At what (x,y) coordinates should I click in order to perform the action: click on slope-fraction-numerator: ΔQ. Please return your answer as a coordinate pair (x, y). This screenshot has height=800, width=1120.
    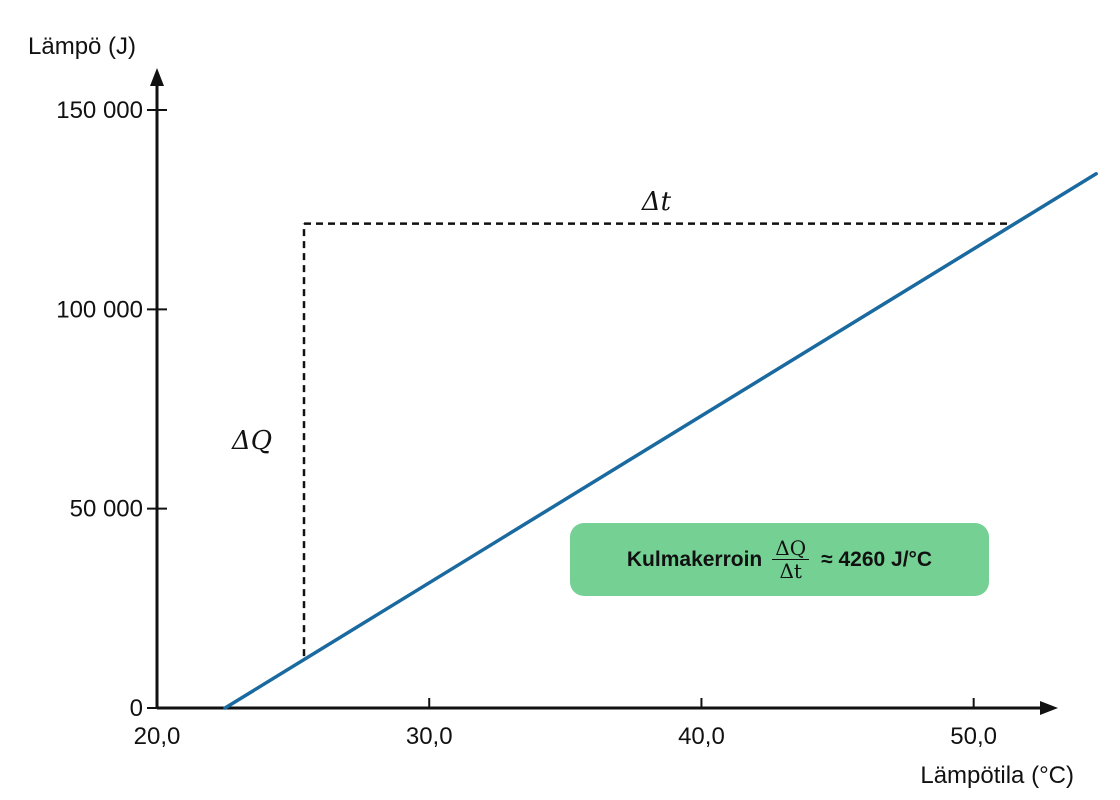
    Looking at the image, I should click on (791, 548).